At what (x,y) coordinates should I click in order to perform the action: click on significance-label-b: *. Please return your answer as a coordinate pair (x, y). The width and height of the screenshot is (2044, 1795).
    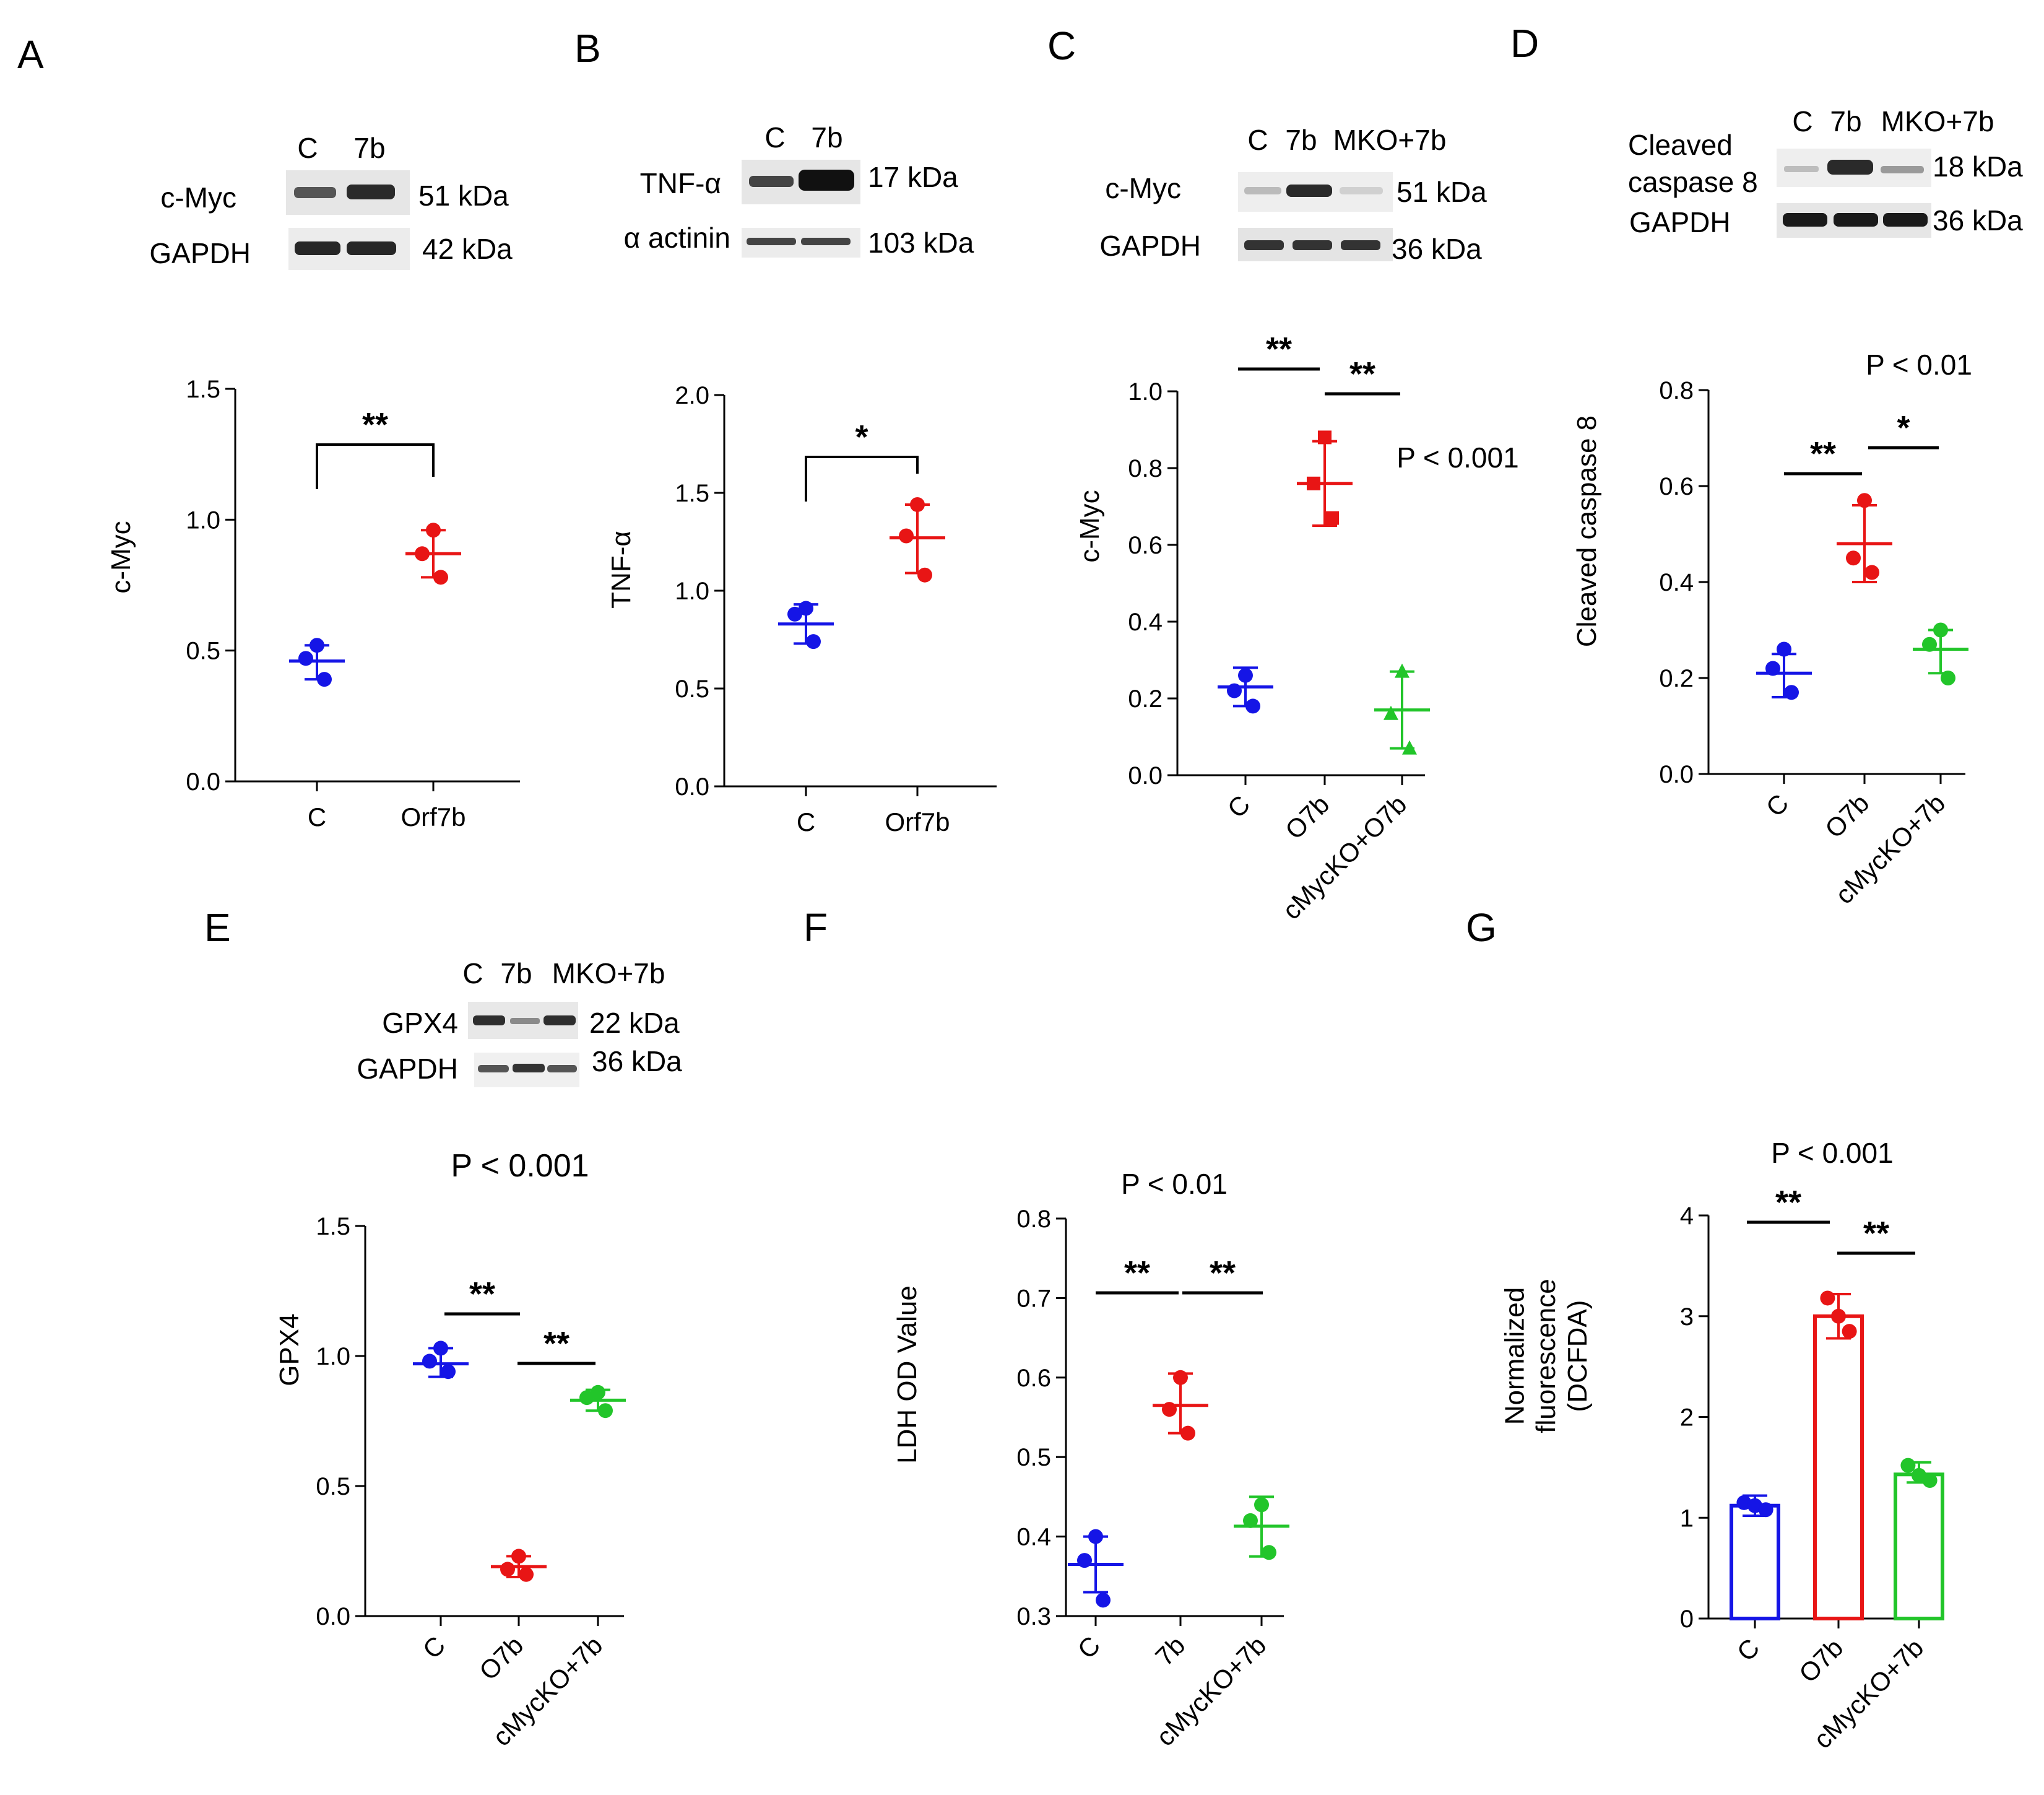
    Looking at the image, I should click on (861, 437).